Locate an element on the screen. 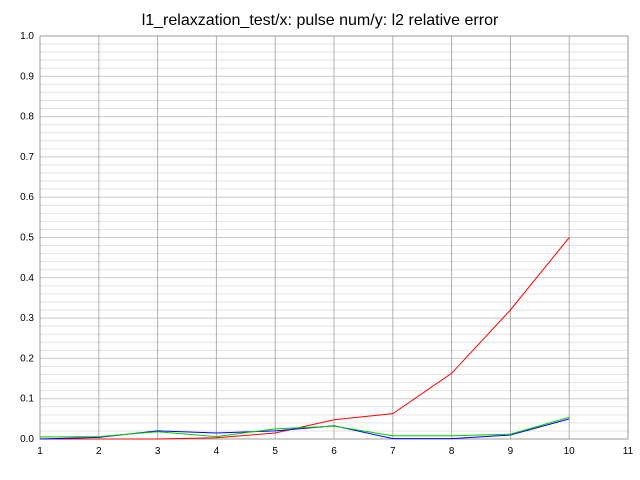 This screenshot has width=640, height=480. x-tick-label: 4 is located at coordinates (217, 451).